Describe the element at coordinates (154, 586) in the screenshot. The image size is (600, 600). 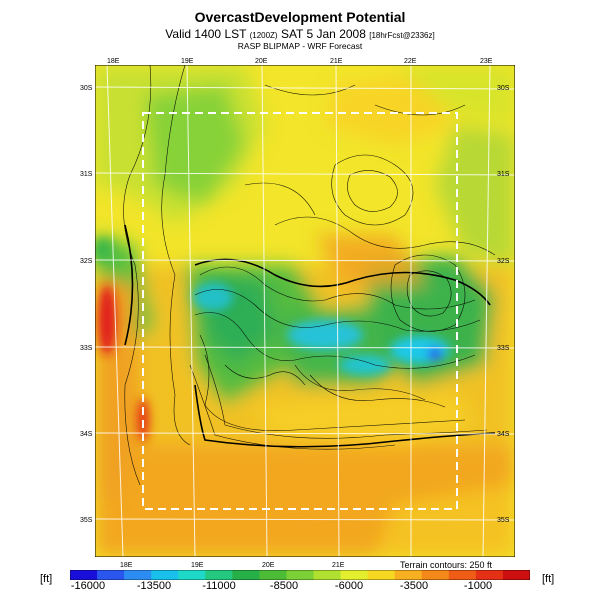
I see `colorbar-label: -13500` at that location.